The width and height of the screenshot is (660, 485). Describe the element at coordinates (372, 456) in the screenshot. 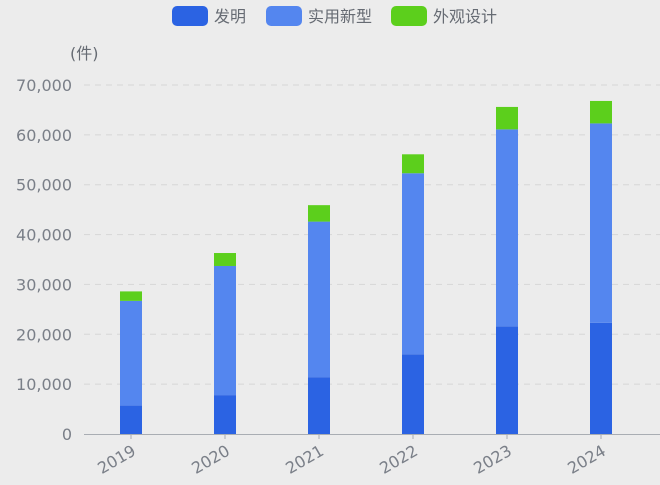

I see `x-axis: 2019 2020 2021 2022 2023 2024` at that location.